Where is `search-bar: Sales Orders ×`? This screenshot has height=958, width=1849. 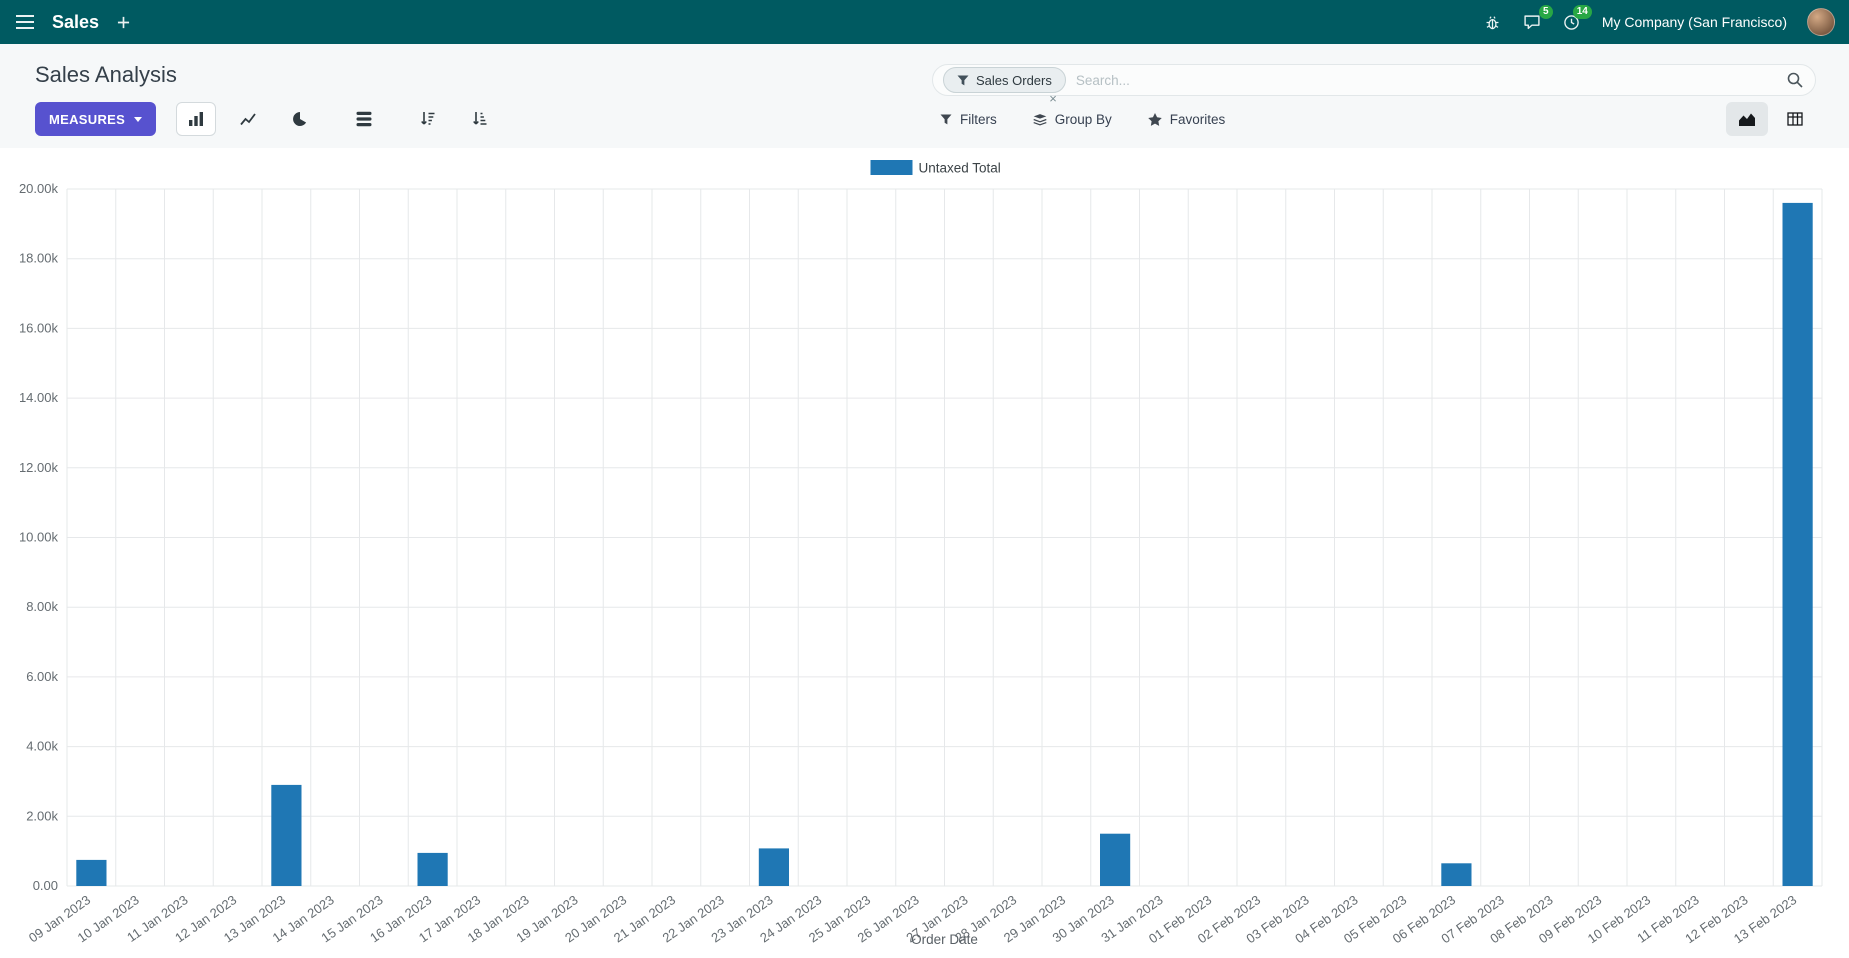
search-bar: Sales Orders × is located at coordinates (1374, 84).